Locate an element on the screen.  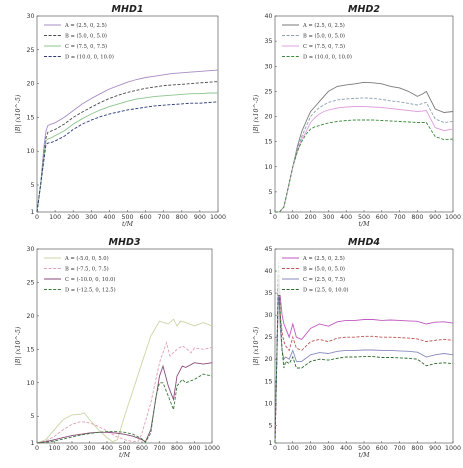
legend-entry: D = (-12.5, 0, 12.5) is located at coordinates (90, 289).